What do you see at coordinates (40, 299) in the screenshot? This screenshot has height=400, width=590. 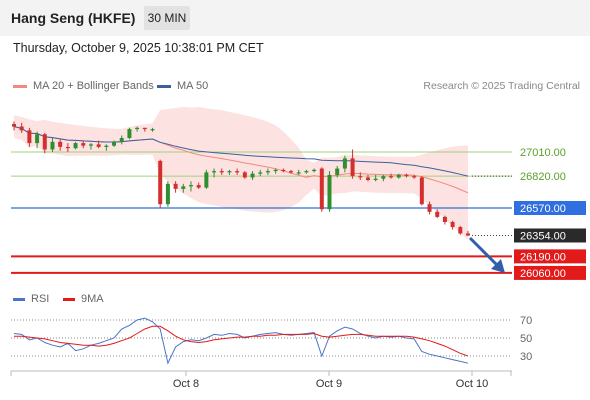 I see `legend-rsi-label: RSI` at bounding box center [40, 299].